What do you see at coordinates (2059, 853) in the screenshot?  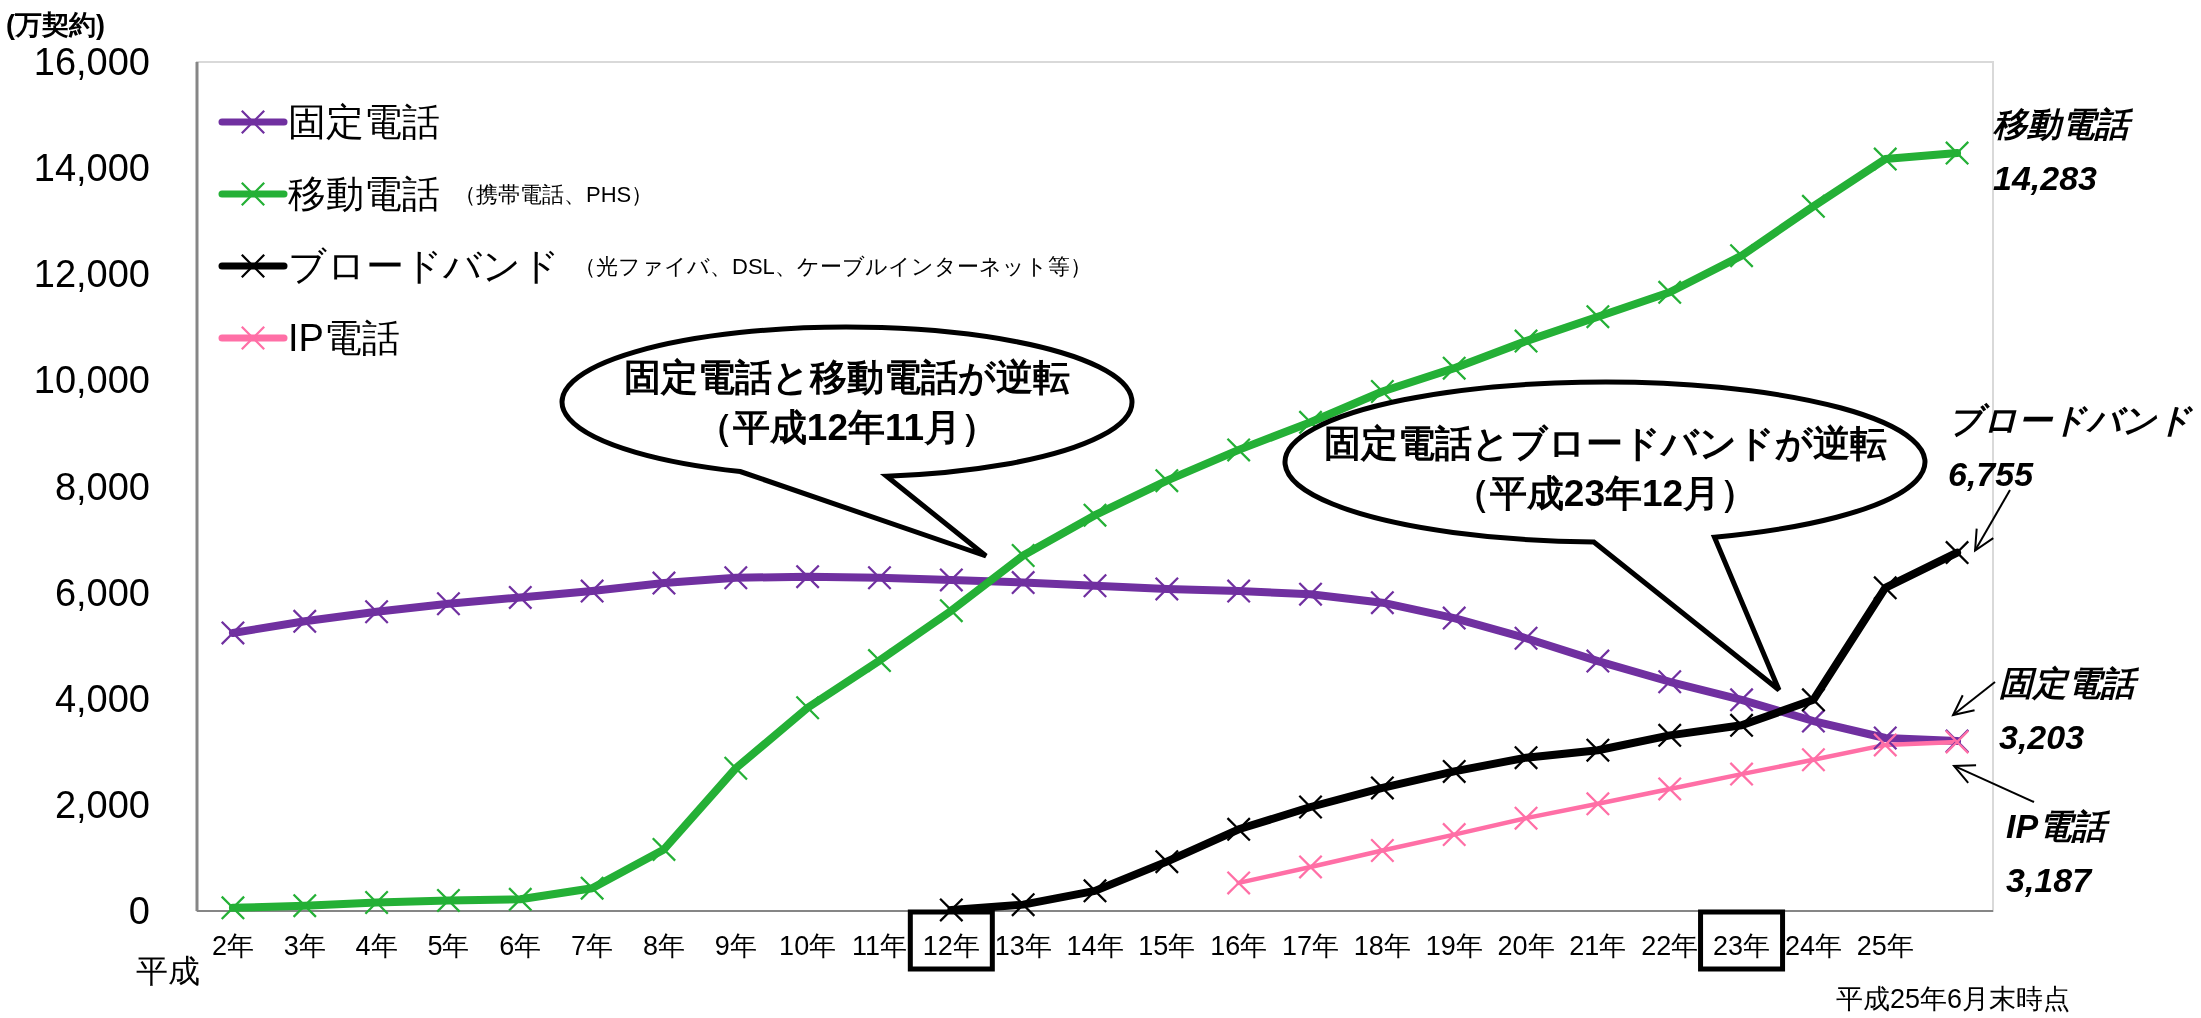 I see `text: IP電話 3,187` at bounding box center [2059, 853].